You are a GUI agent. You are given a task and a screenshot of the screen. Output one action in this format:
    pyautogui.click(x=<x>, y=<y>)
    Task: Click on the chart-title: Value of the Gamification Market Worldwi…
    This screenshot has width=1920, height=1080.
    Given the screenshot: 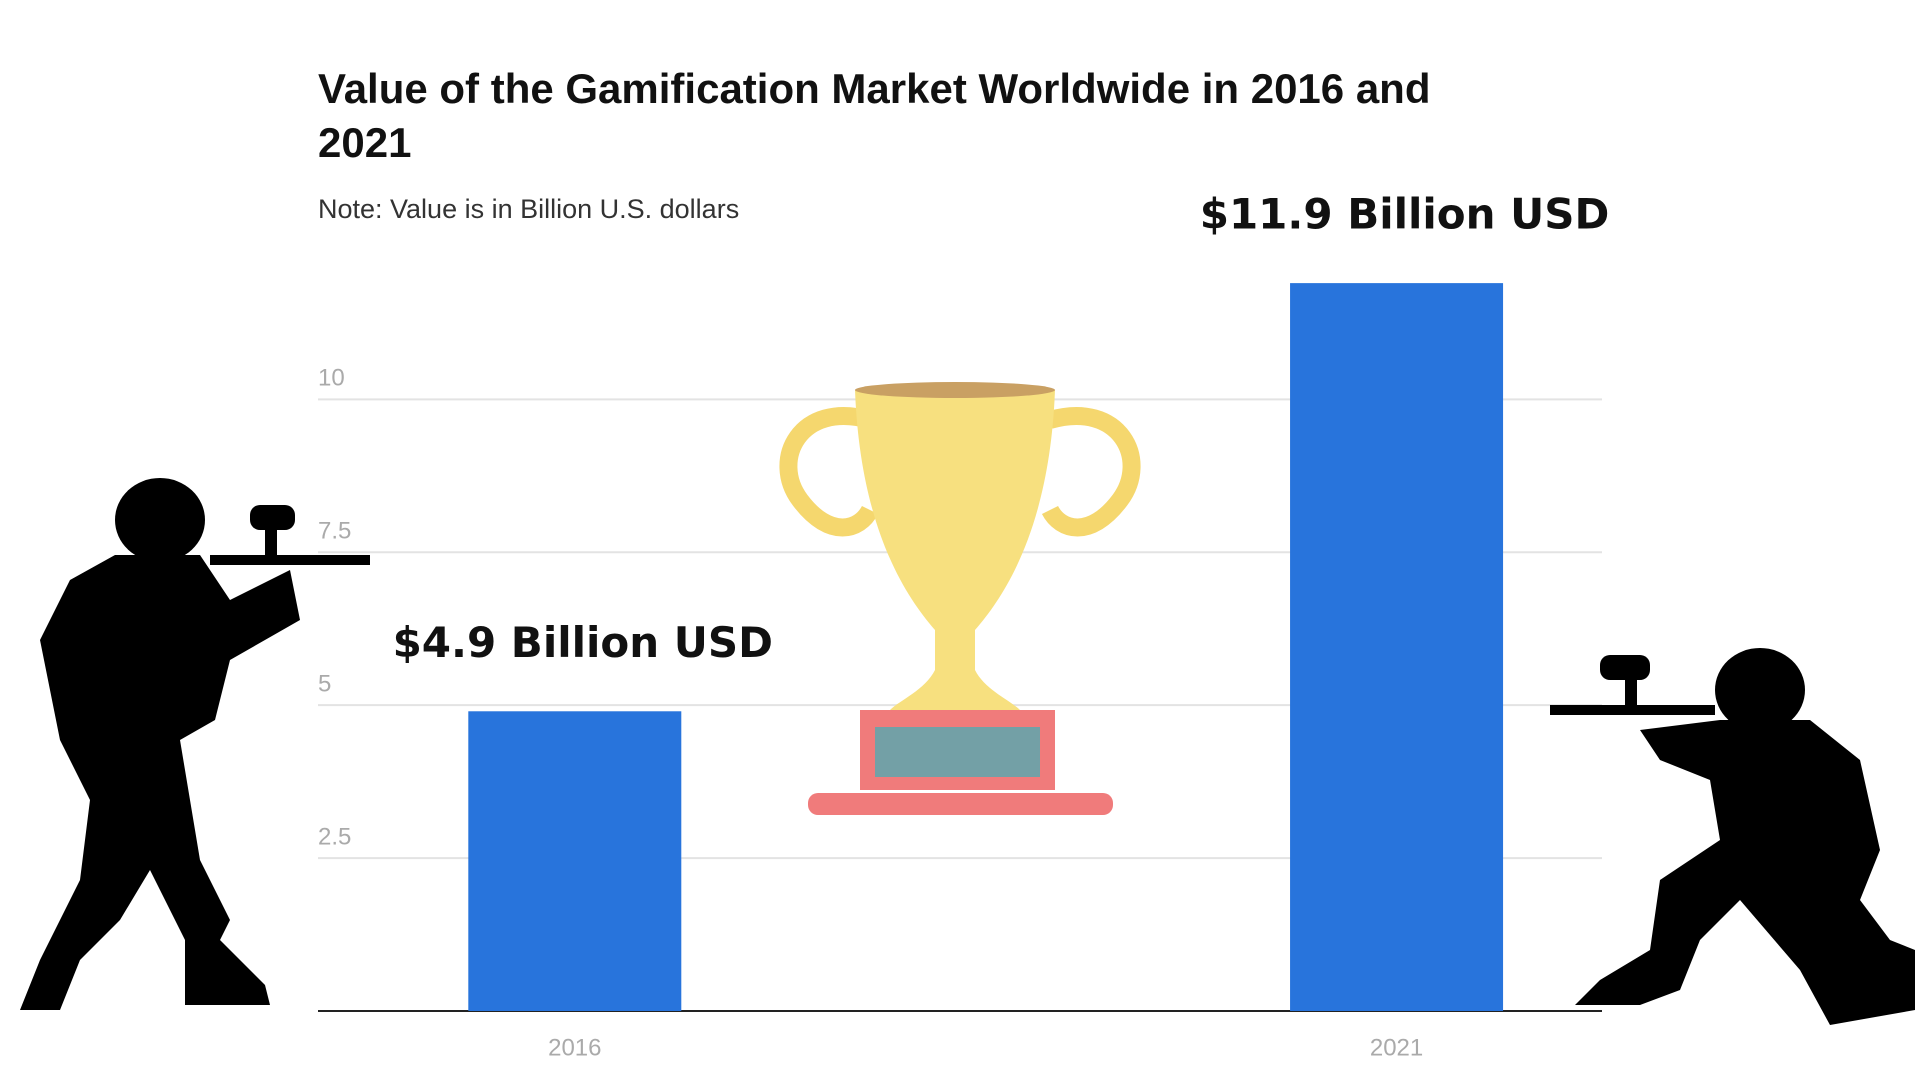 What is the action you would take?
    pyautogui.click(x=874, y=115)
    